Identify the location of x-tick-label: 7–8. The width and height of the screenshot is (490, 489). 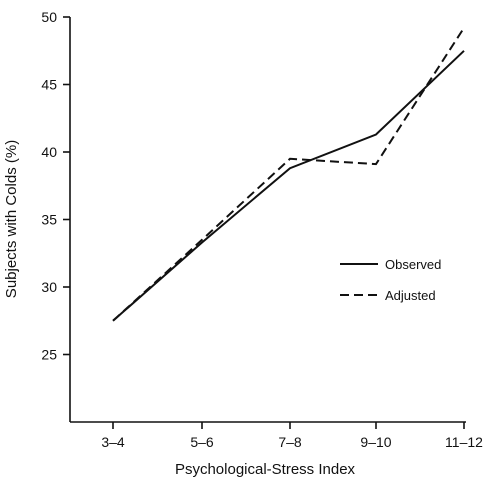
(290, 442).